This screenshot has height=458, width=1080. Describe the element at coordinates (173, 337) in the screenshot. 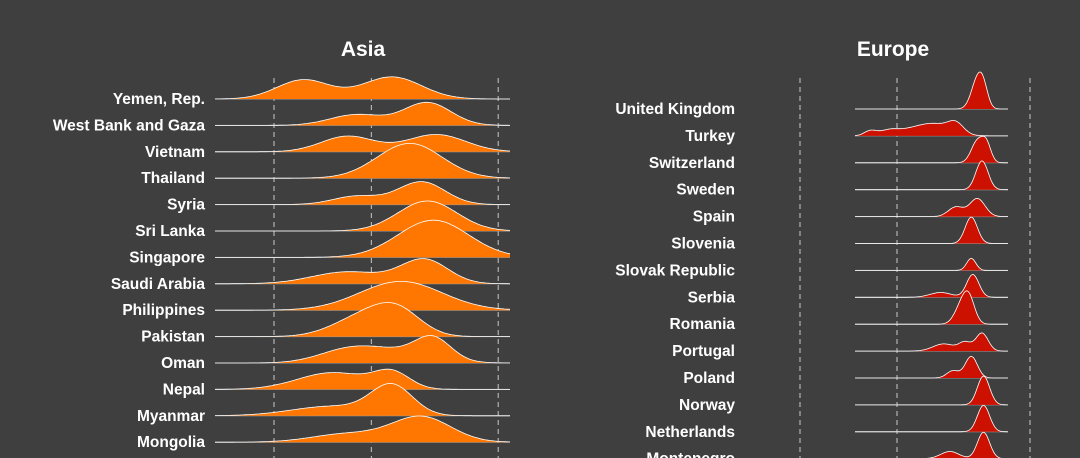

I see `row-label: Pakistan` at that location.